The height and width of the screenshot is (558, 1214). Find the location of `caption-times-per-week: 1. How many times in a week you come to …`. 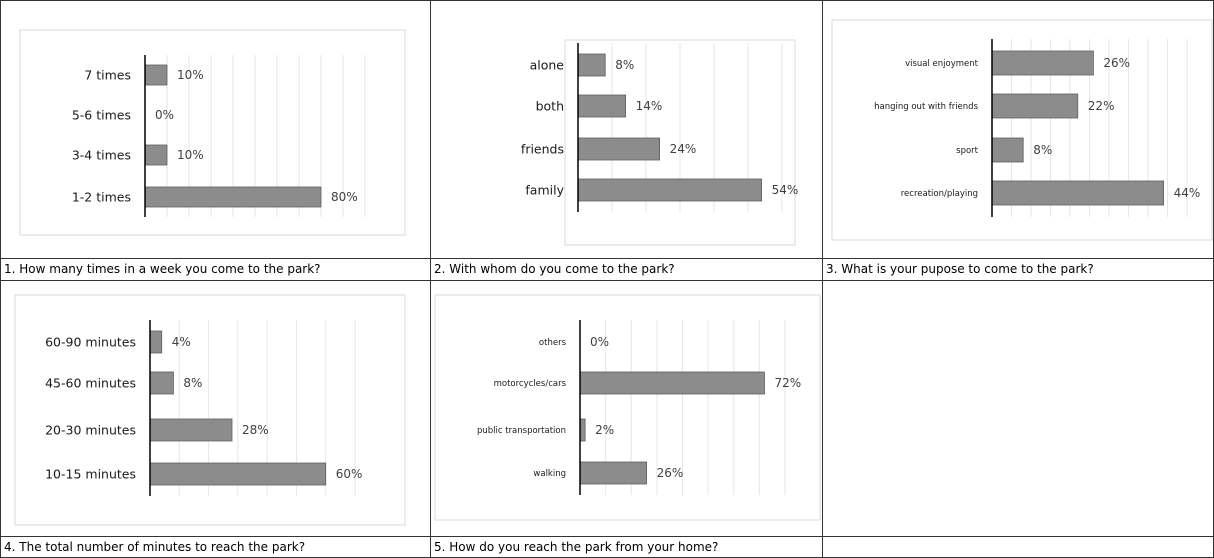

caption-times-per-week: 1. How many times in a week you come to … is located at coordinates (162, 269).